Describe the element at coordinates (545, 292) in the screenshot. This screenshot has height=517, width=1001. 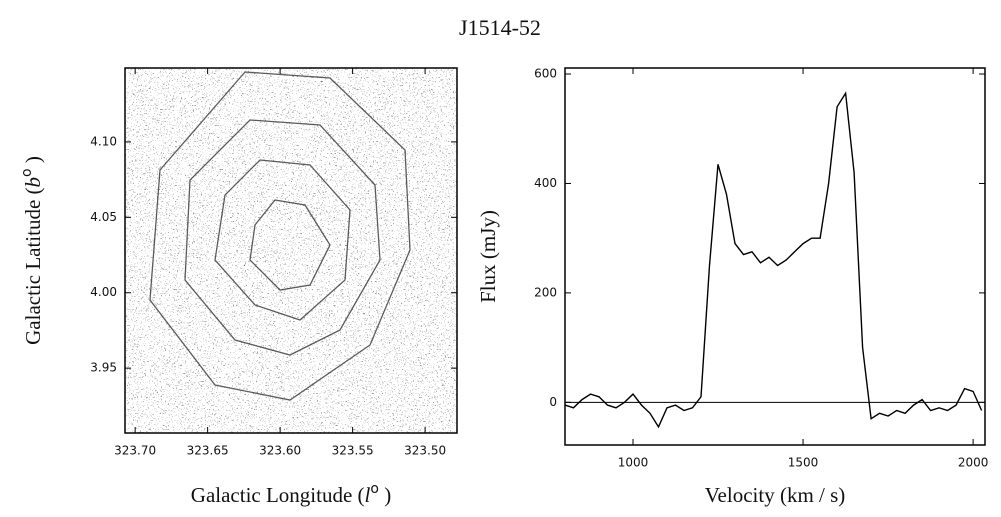
I see `y-tick-label: 200` at that location.